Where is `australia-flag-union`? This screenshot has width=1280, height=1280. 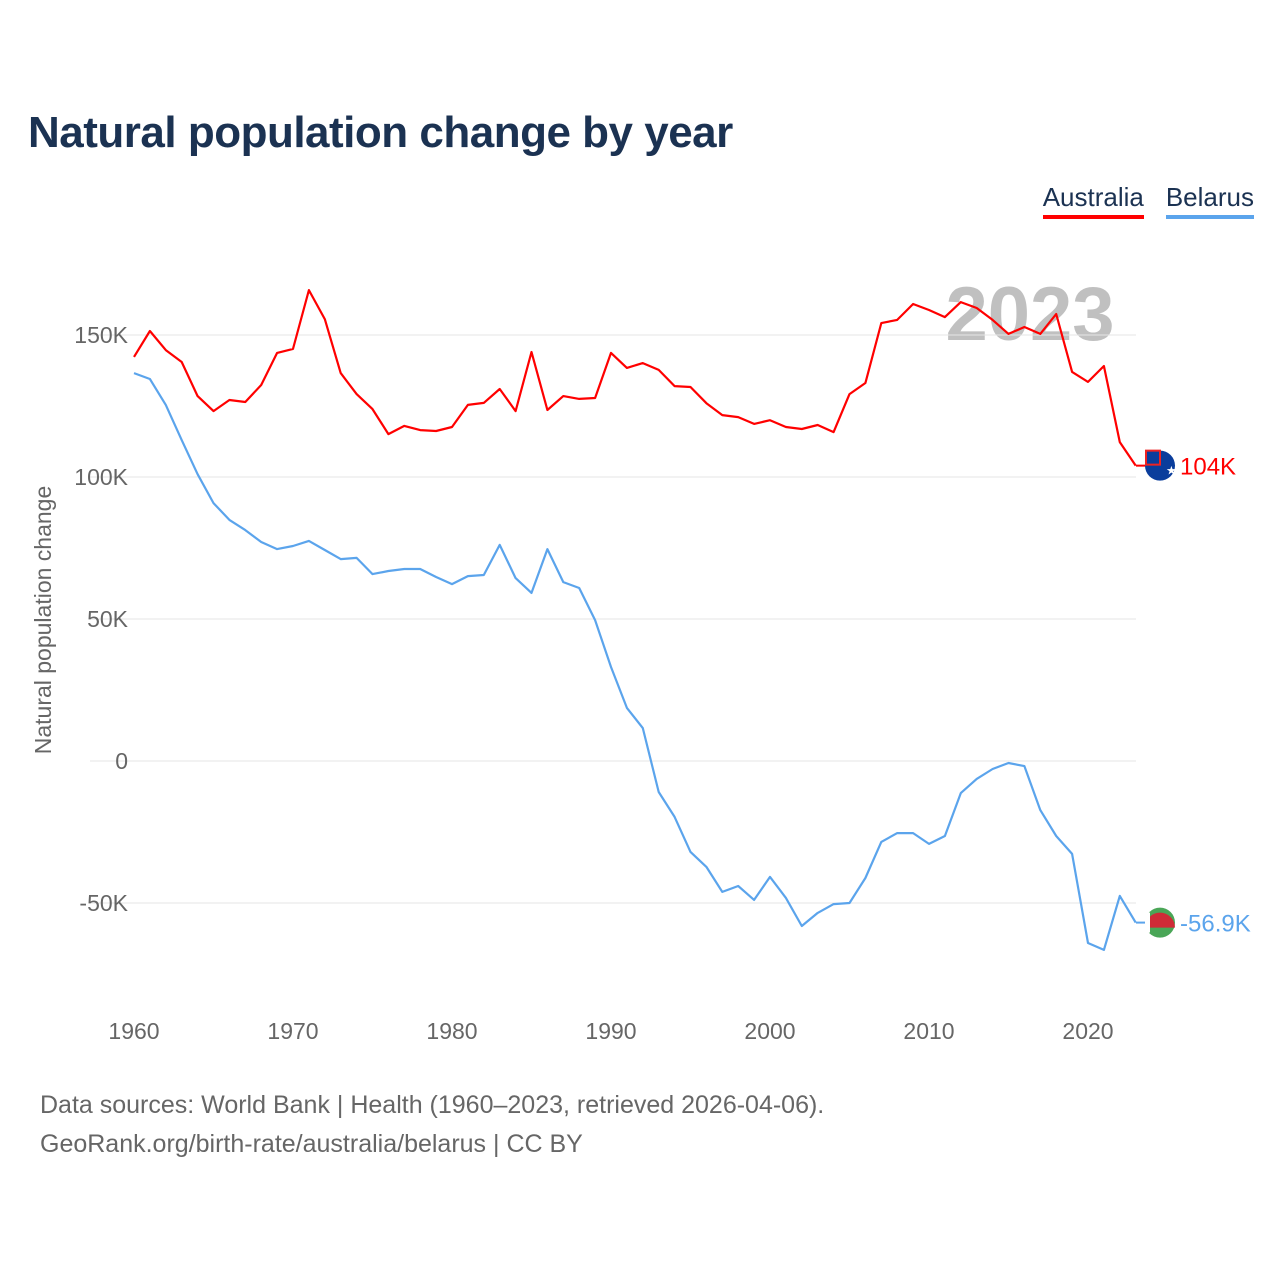 australia-flag-union is located at coordinates (1153, 457).